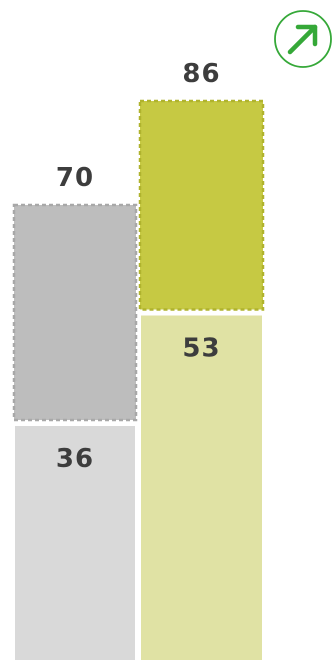 Image resolution: width=335 pixels, height=660 pixels. Describe the element at coordinates (75, 459) in the screenshot. I see `bar-left-base-label: 36` at that location.